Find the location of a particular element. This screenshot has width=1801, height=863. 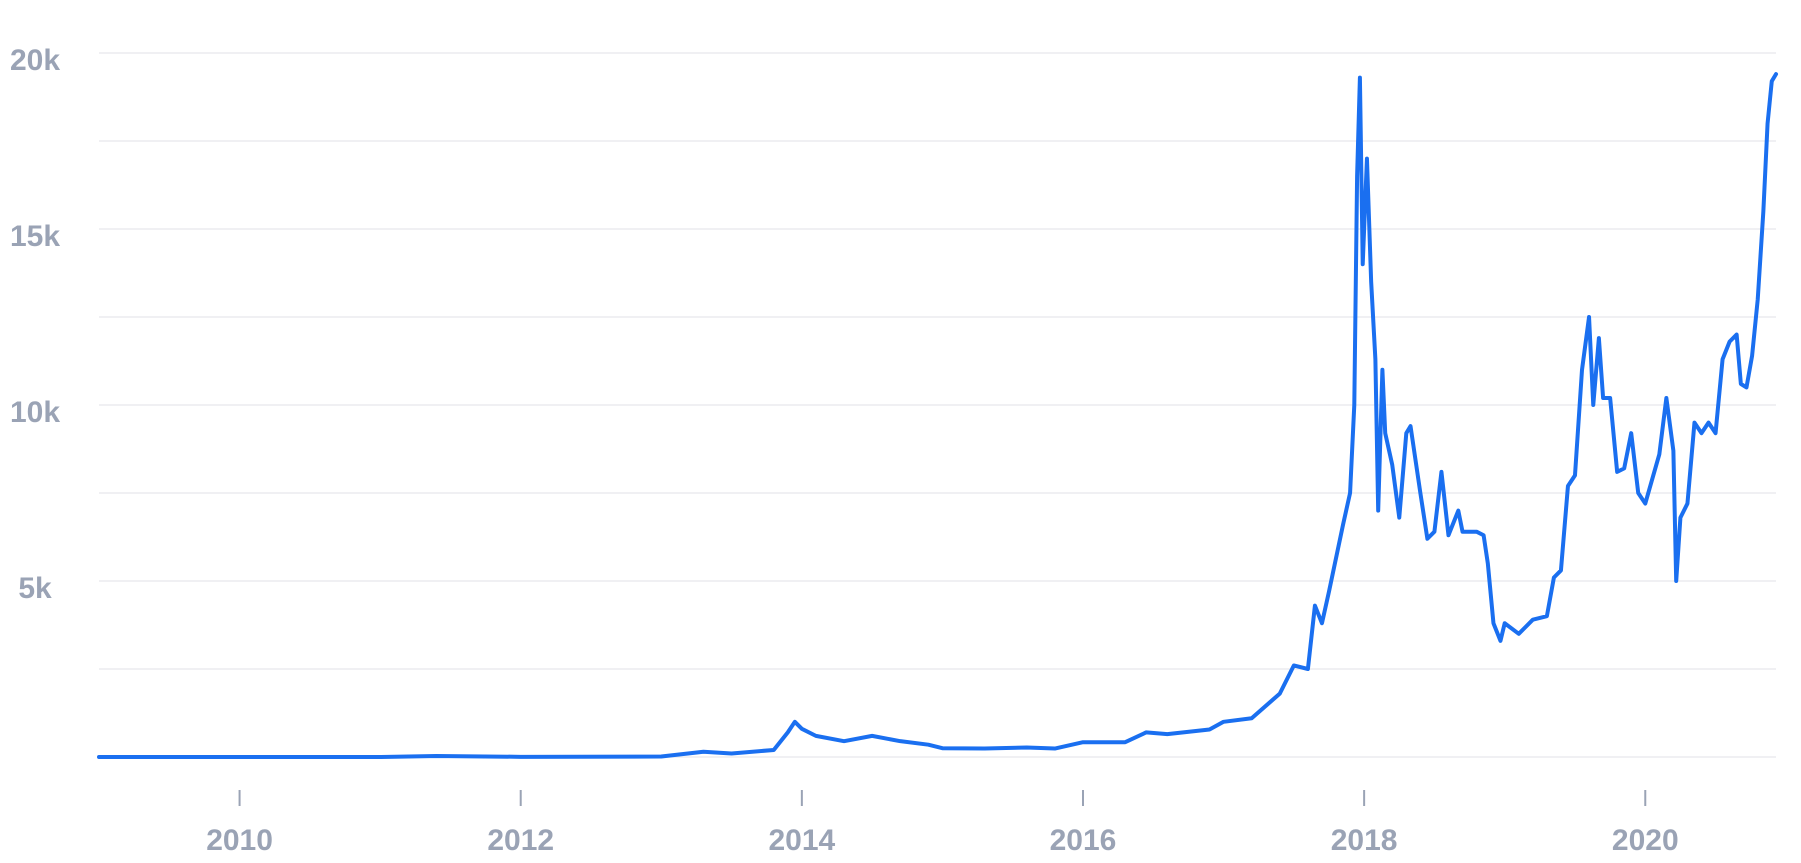

y-tick-label: 5k is located at coordinates (35, 588).